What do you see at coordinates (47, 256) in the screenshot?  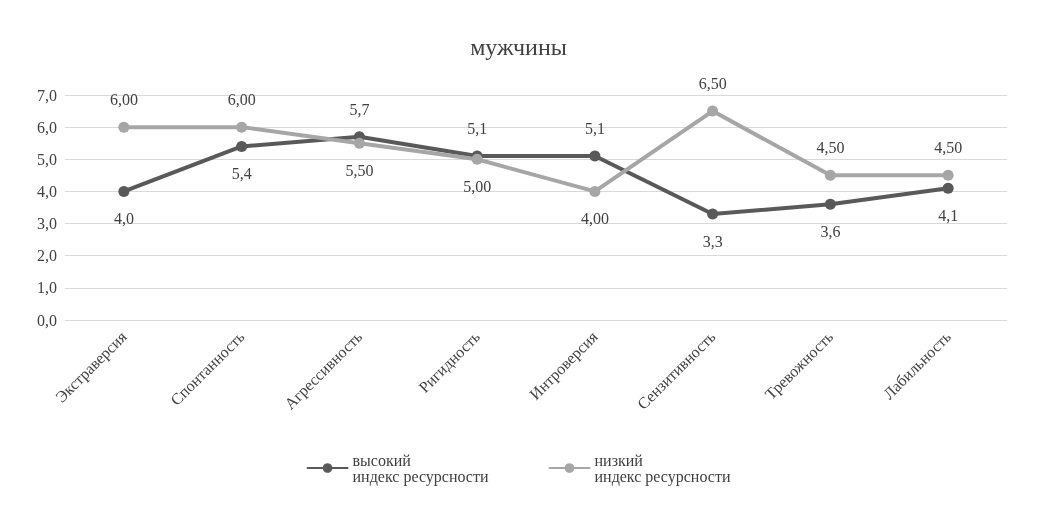 I see `y-tick-label: 2,0` at bounding box center [47, 256].